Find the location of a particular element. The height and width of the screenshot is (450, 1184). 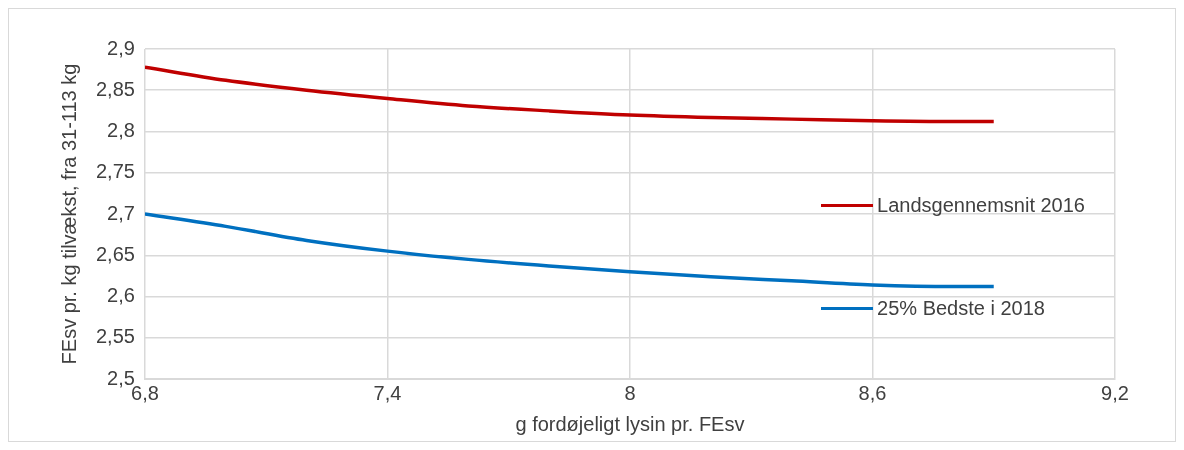

y-tick-label: 2,8 is located at coordinates (121, 130).